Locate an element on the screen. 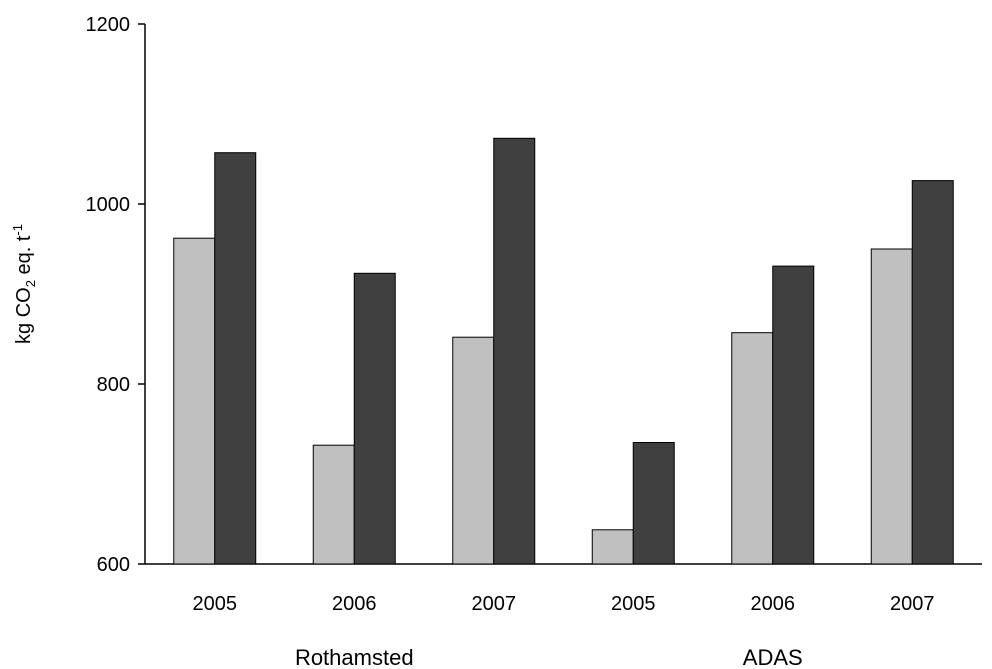 The height and width of the screenshot is (669, 992). y-tick-label: 1200 is located at coordinates (108, 25).